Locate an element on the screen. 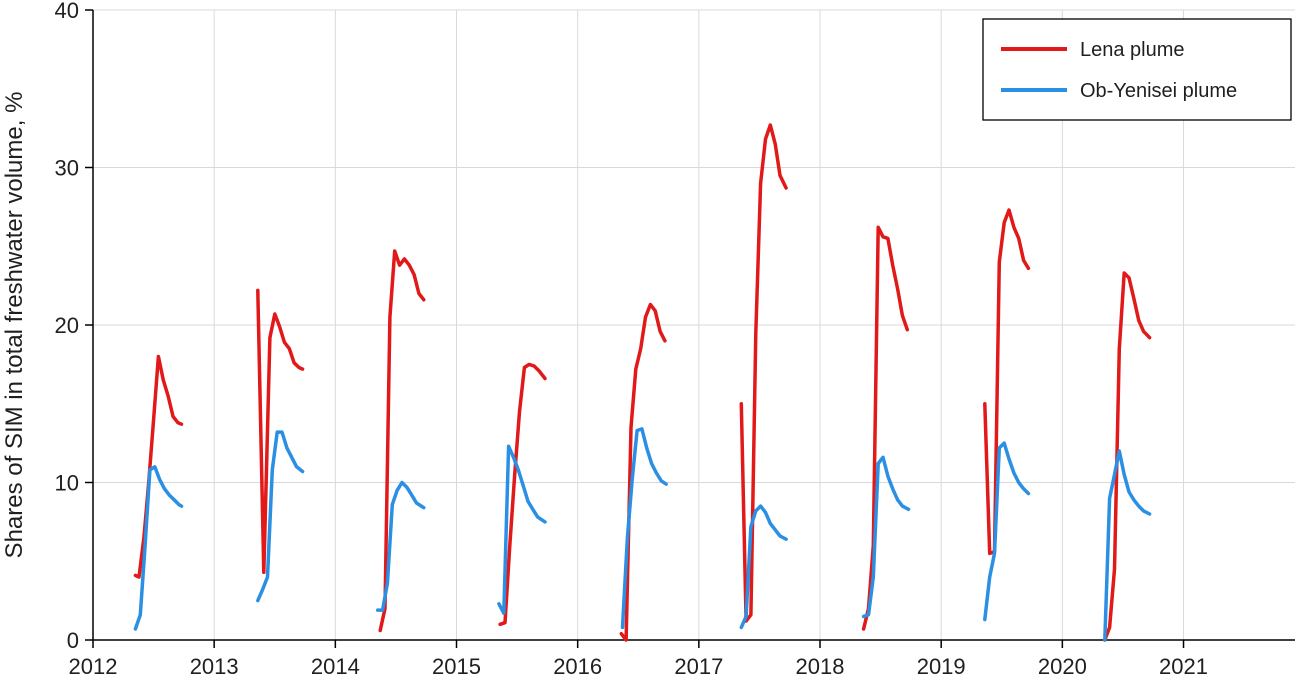  x-tick-label: 2013 is located at coordinates (214, 666).